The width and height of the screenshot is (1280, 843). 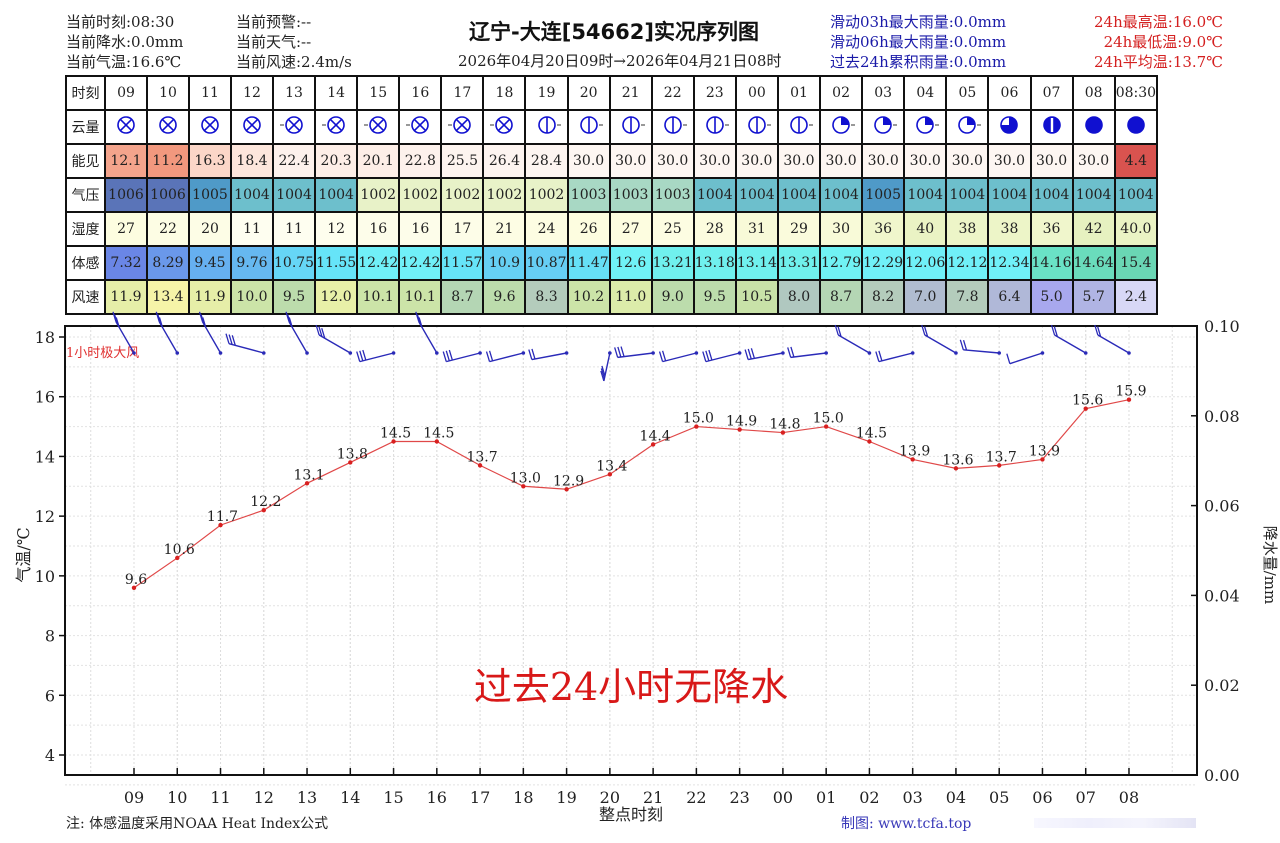 I want to click on x-tick-label: 21, so click(x=653, y=797).